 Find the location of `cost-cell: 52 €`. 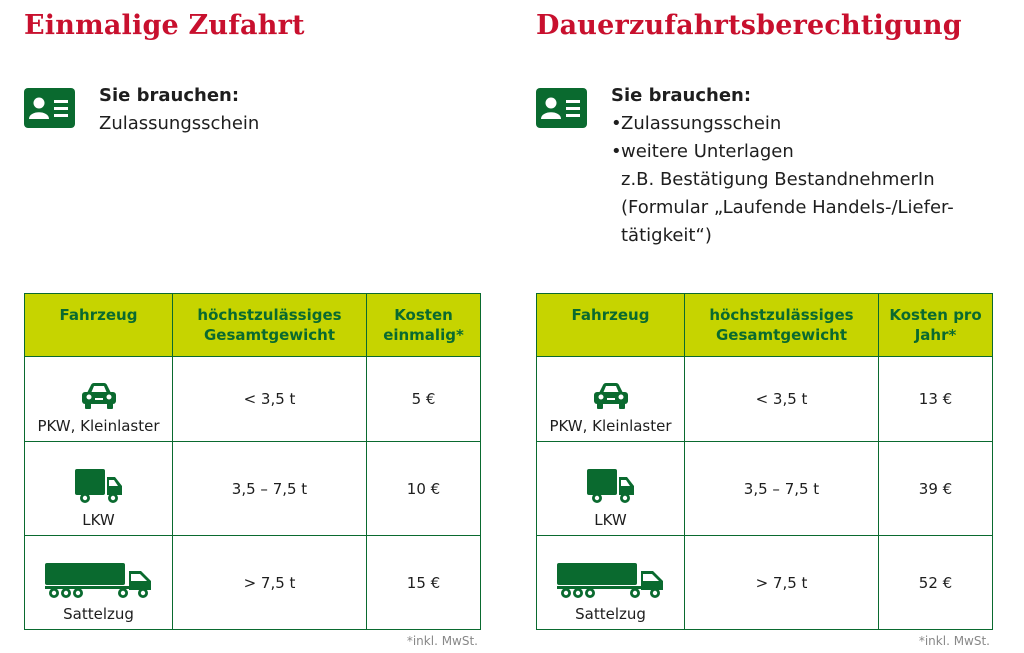

cost-cell: 52 € is located at coordinates (935, 582).